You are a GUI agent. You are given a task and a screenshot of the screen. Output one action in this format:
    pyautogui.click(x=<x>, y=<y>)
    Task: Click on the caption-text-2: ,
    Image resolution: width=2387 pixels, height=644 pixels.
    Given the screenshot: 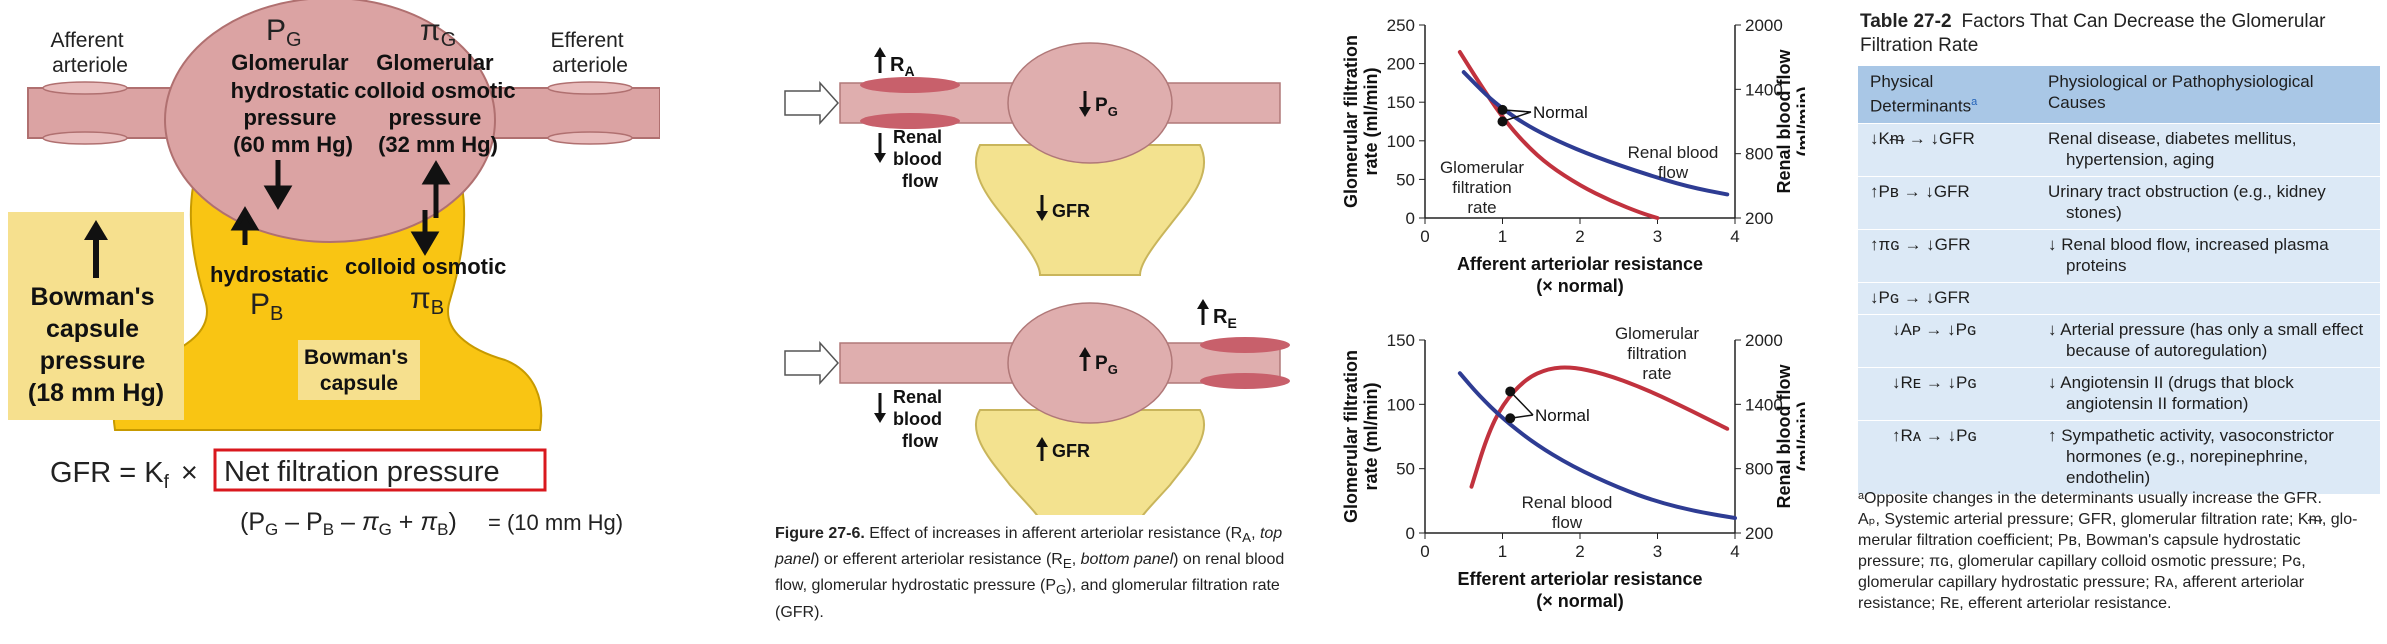 What is the action you would take?
    pyautogui.click(x=1255, y=533)
    